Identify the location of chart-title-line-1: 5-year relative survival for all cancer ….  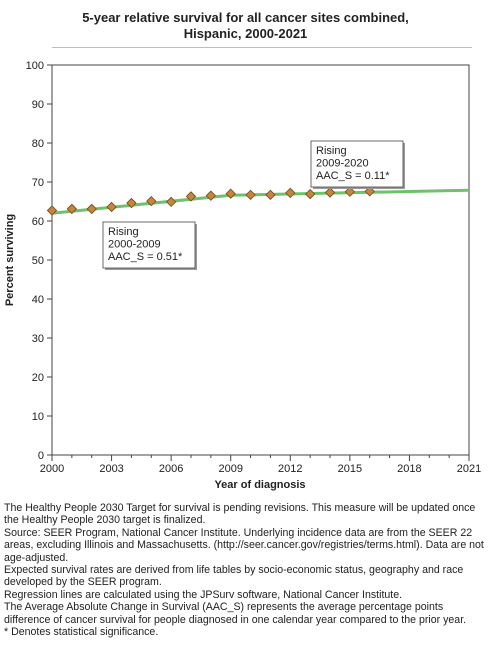
(245, 17).